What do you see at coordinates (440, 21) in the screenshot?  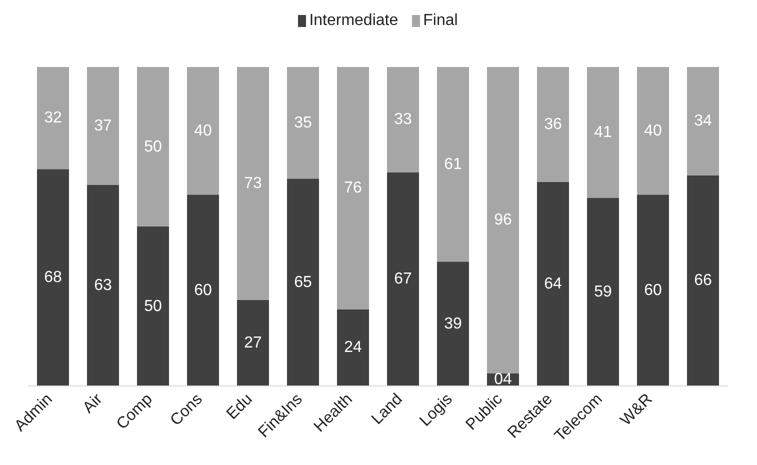 I see `legend-label: Final` at bounding box center [440, 21].